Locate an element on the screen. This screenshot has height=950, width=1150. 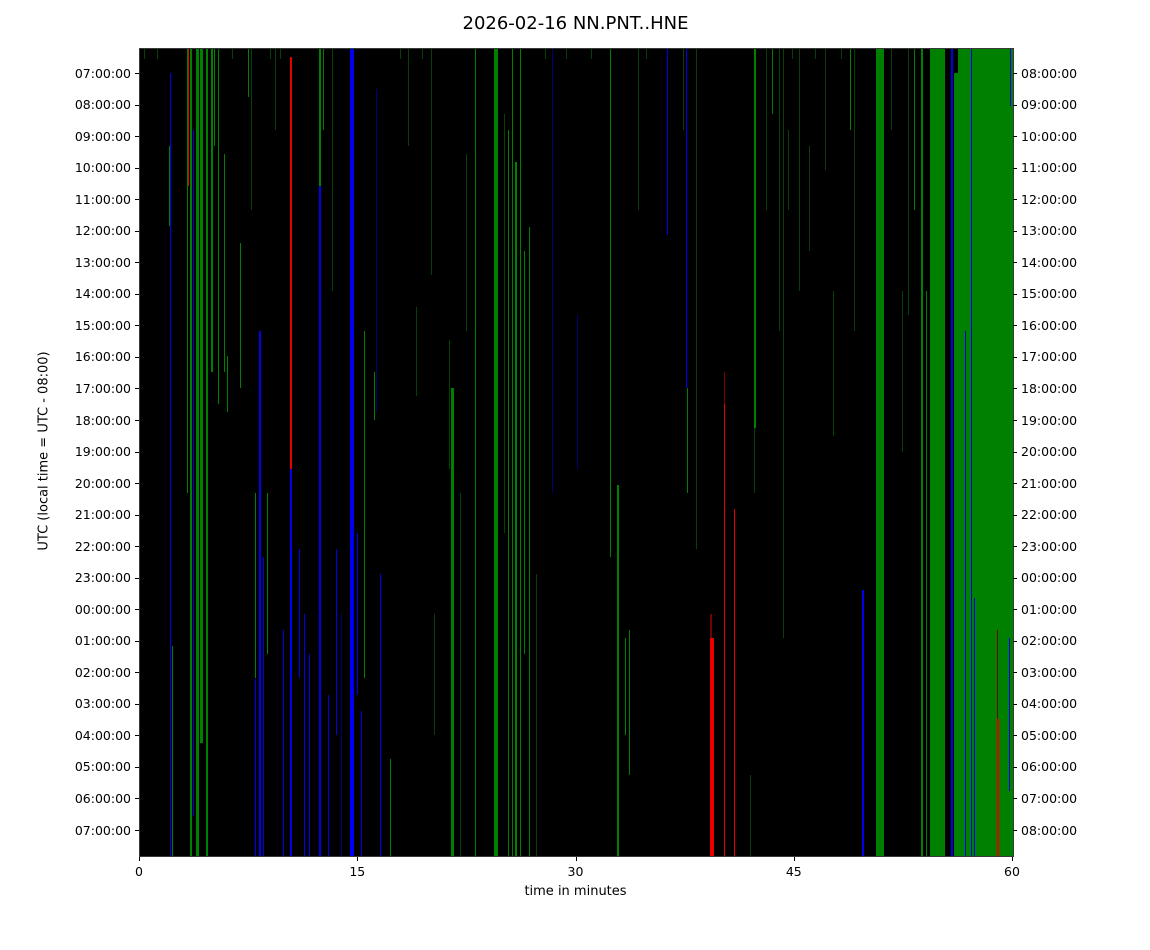
ytick-label-left: 07:00:00 is located at coordinates (102, 830).